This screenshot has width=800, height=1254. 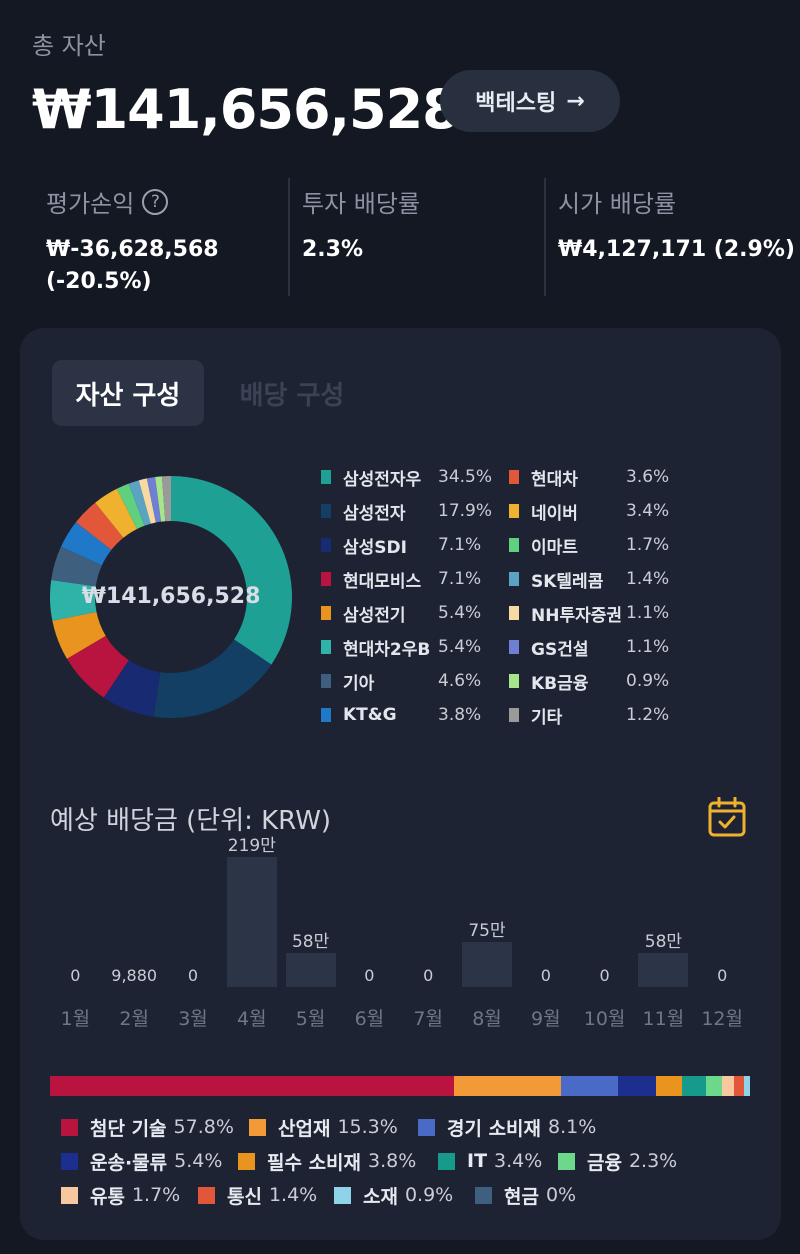 What do you see at coordinates (648, 613) in the screenshot?
I see `legend-percent: 1.1%` at bounding box center [648, 613].